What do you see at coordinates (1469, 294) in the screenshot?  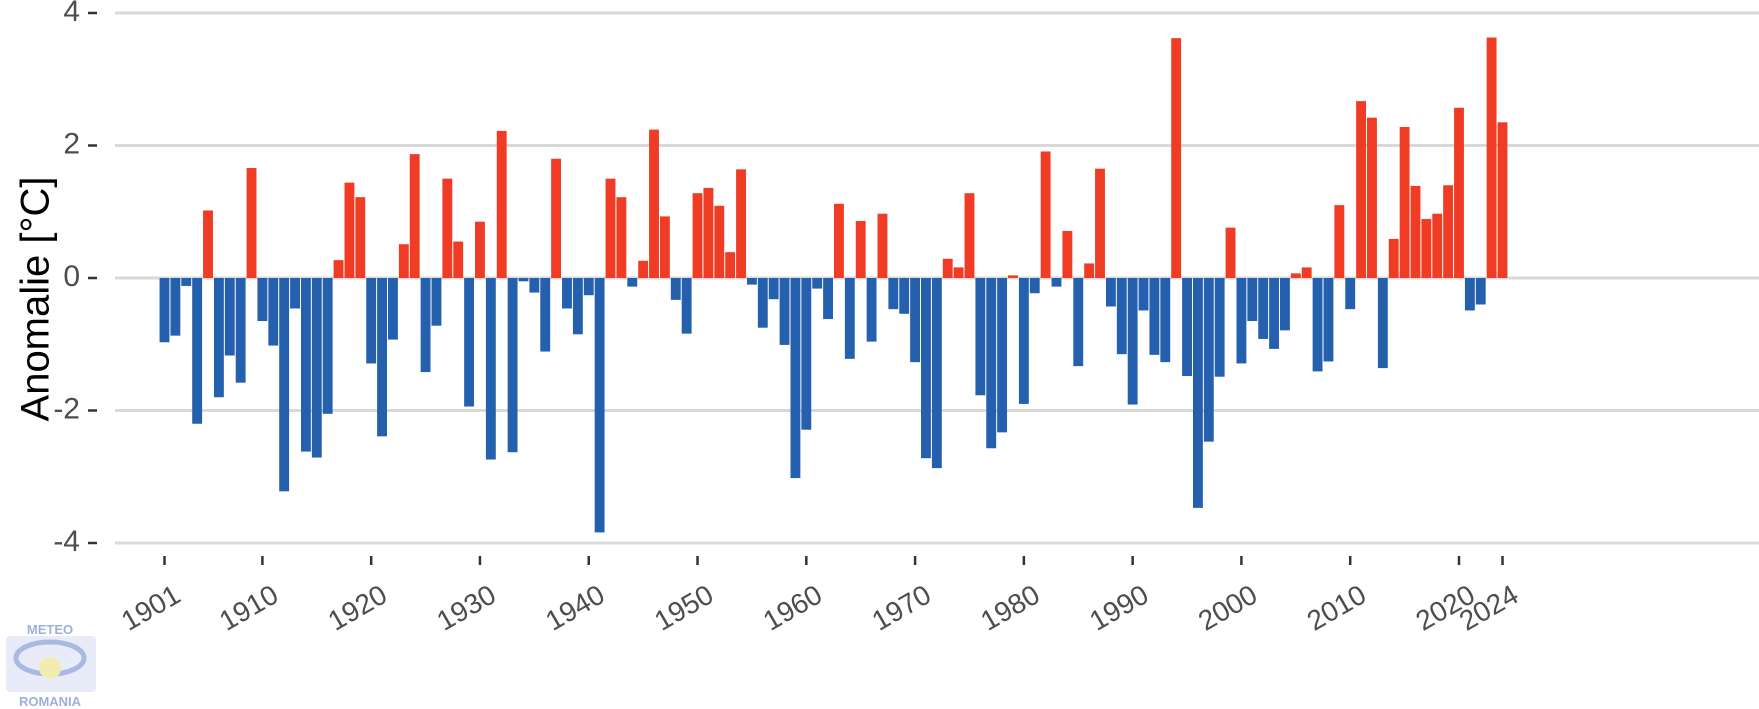 I see `bar-2021` at bounding box center [1469, 294].